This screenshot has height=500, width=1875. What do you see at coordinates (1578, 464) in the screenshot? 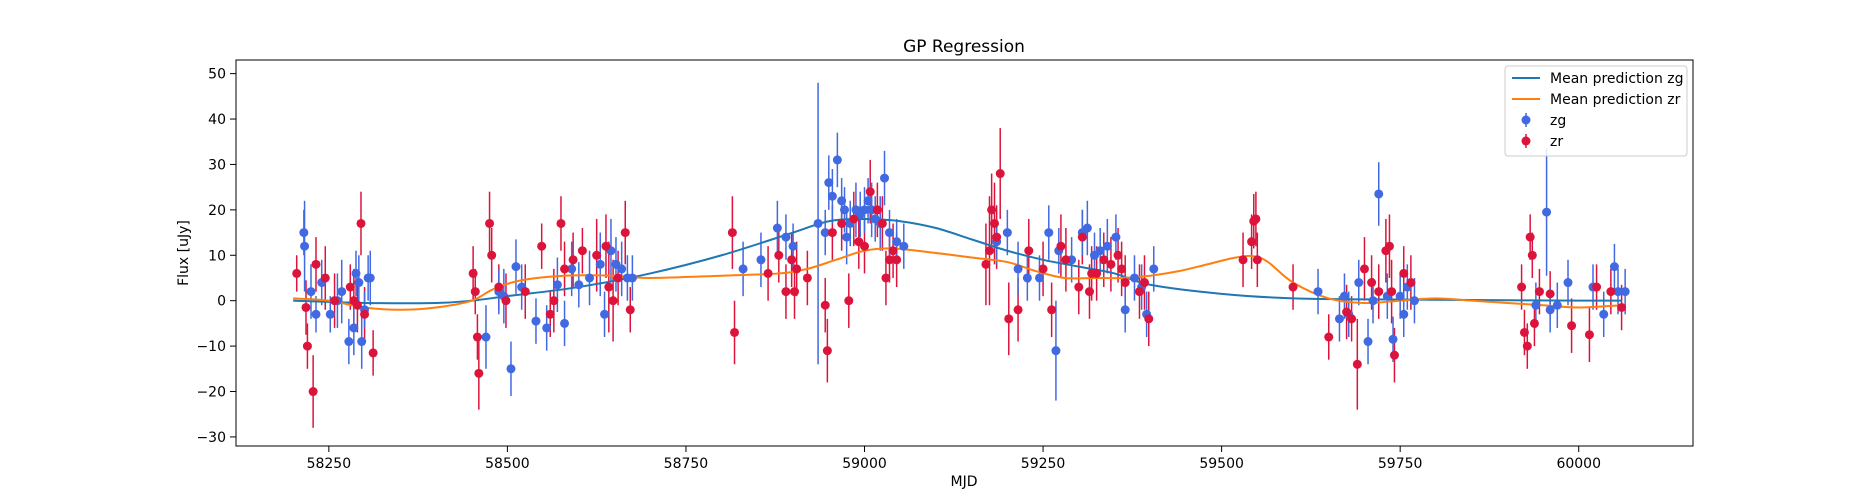
I see `x-tick-label: 60000` at bounding box center [1578, 464].